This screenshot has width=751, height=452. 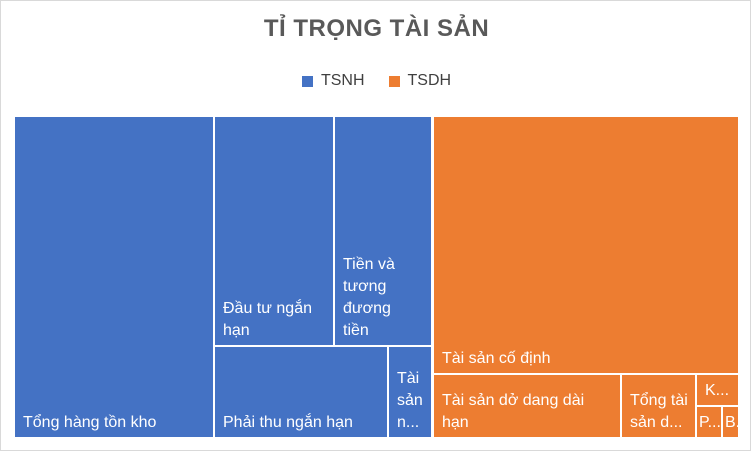 I want to click on treemap-rect-tien-va-tuong-duong-tien, so click(x=383, y=231).